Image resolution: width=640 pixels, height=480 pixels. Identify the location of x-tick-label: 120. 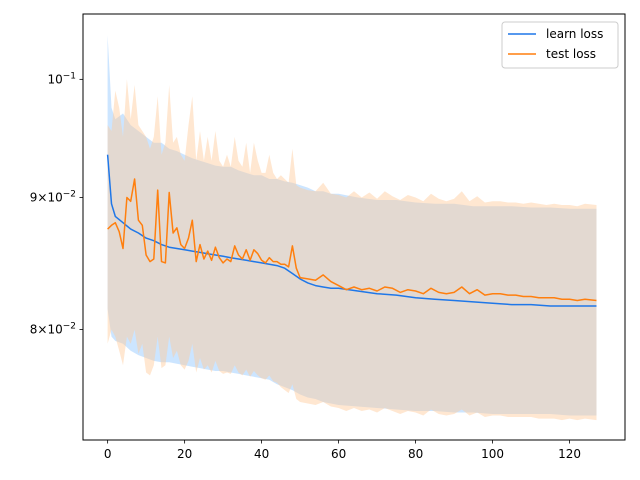
(569, 454).